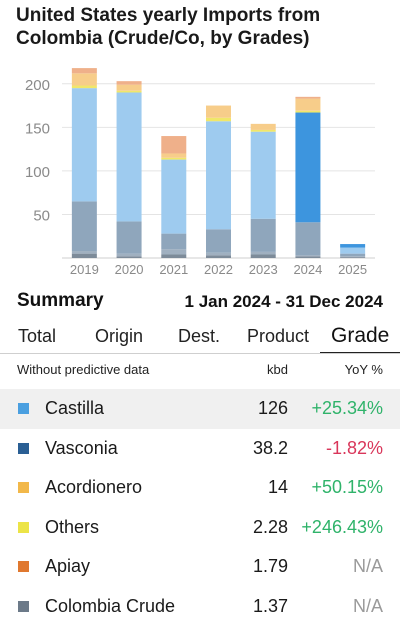 This screenshot has width=400, height=626. What do you see at coordinates (263, 269) in the screenshot?
I see `x-tick-label: 2023` at bounding box center [263, 269].